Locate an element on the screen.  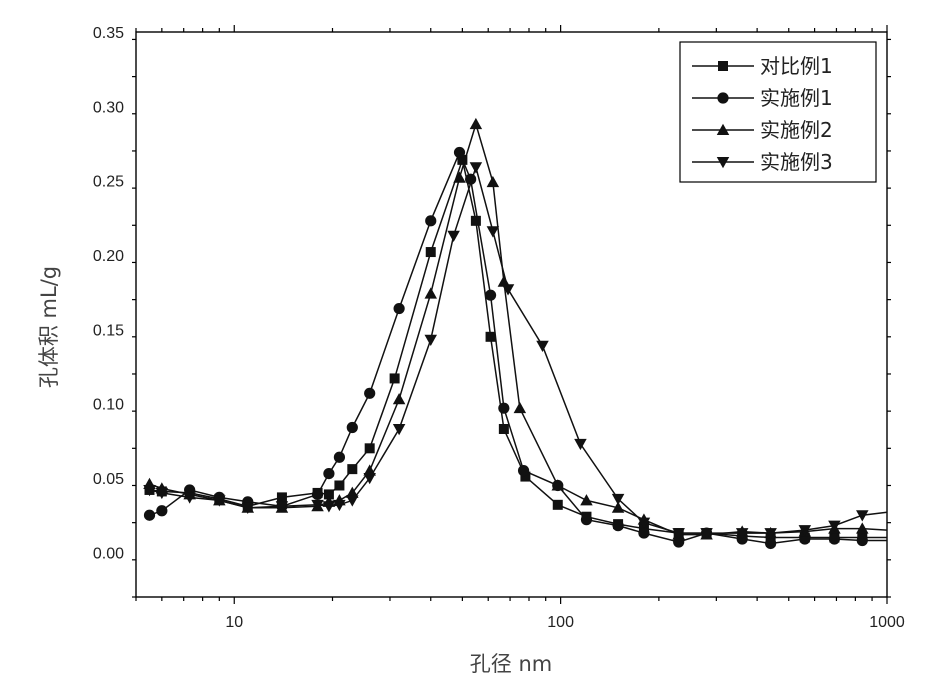
x-tick-label: 100 is located at coordinates (560, 622).